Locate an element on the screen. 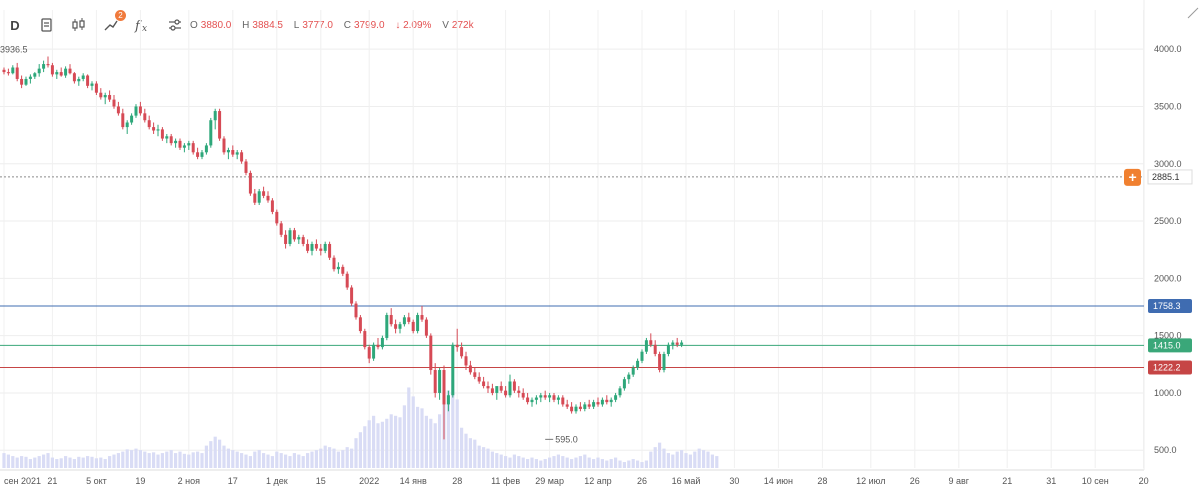 Image resolution: width=1200 pixels, height=501 pixels. indicators-button: 2 is located at coordinates (112, 24).